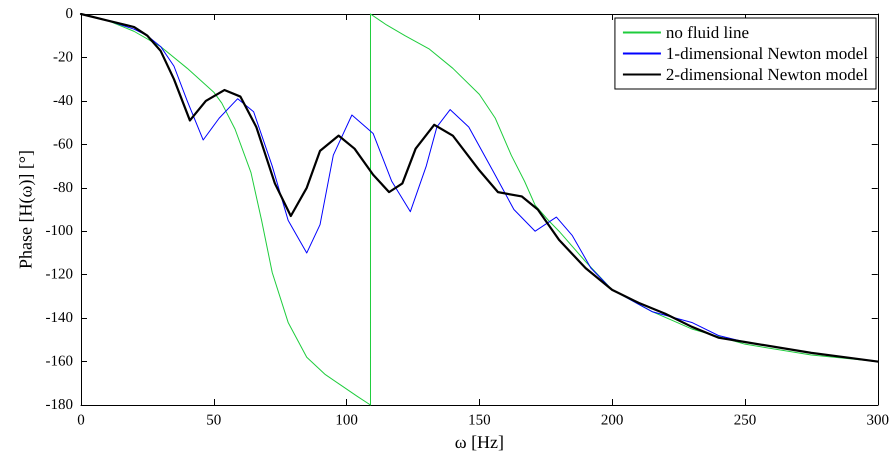 This screenshot has height=459, width=892. Describe the element at coordinates (767, 74) in the screenshot. I see `legend-label: 2-dimensional Newton model` at that location.